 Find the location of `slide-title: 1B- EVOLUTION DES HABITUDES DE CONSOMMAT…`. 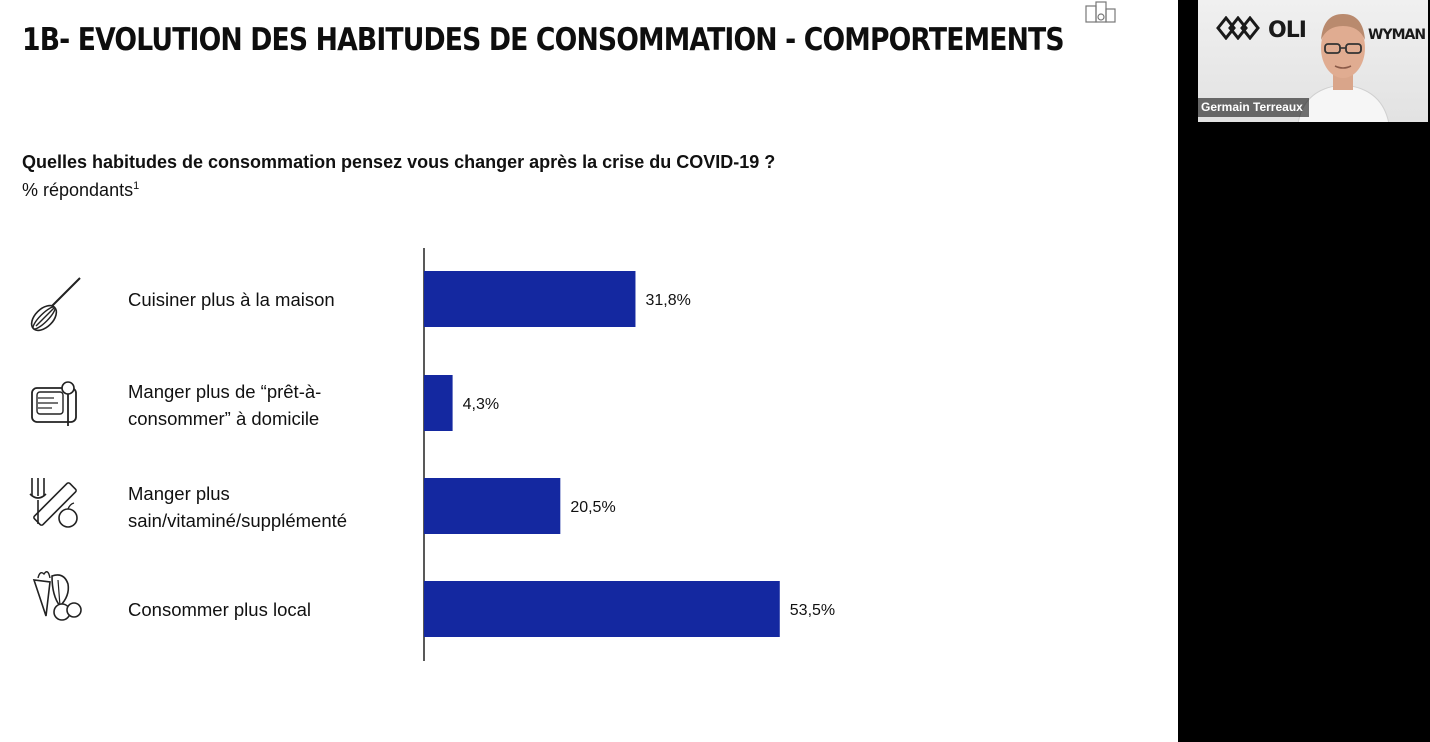

slide-title: 1B- EVOLUTION DES HABITUDES DE CONSOMMAT… is located at coordinates (543, 40).